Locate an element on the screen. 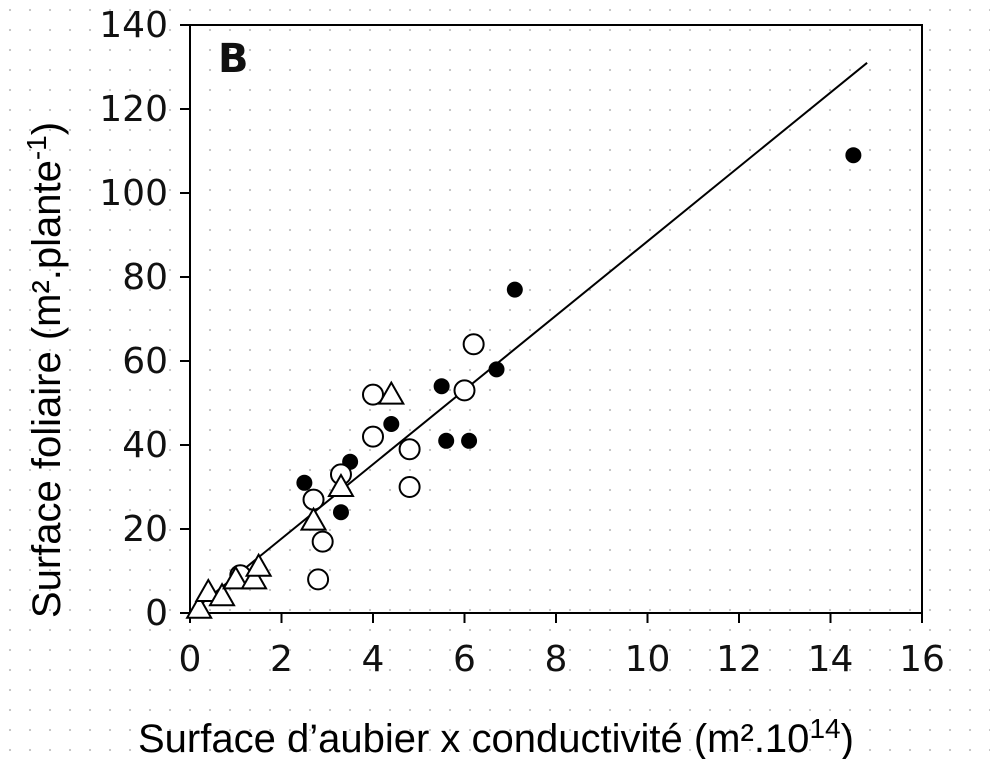  x-tick-label: 8 is located at coordinates (556, 659).